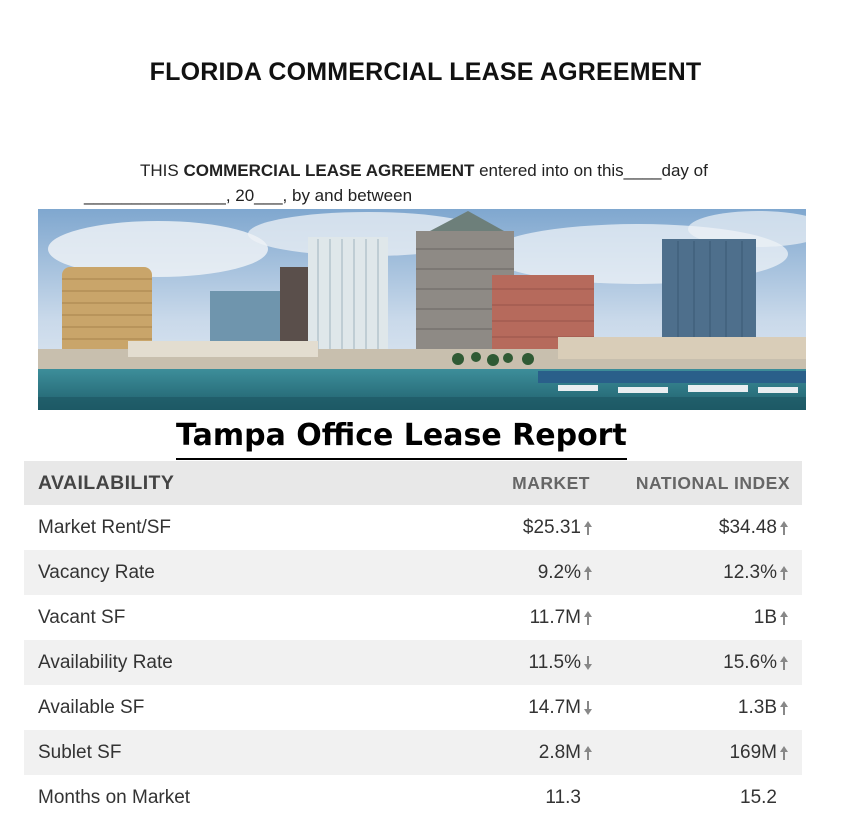 This screenshot has height=833, width=851. Describe the element at coordinates (551, 482) in the screenshot. I see `header-market: MARKET` at that location.